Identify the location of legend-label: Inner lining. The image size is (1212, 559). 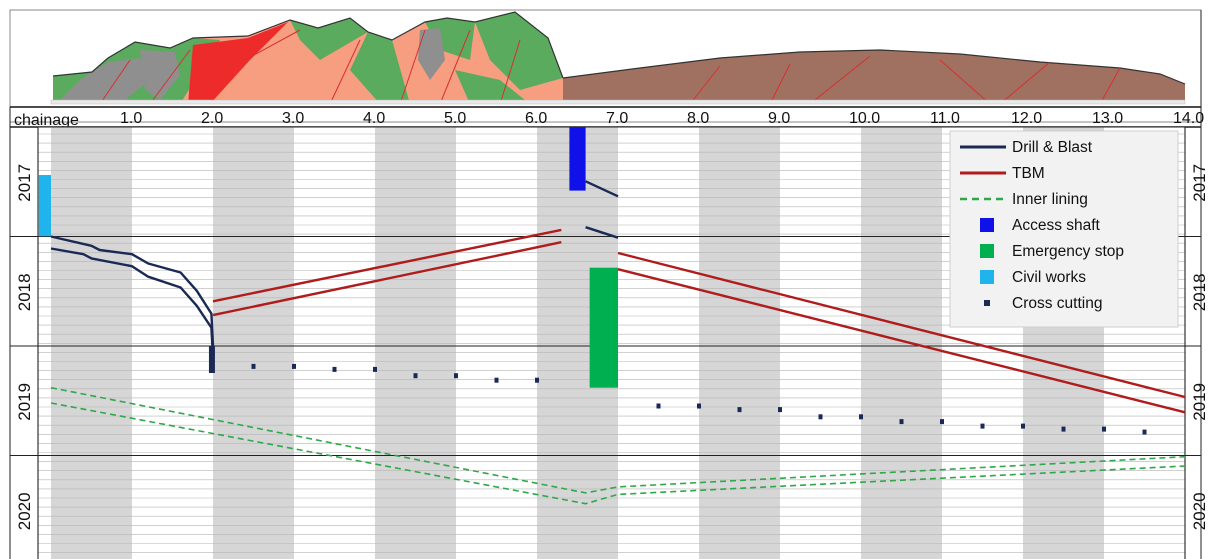
(1050, 199).